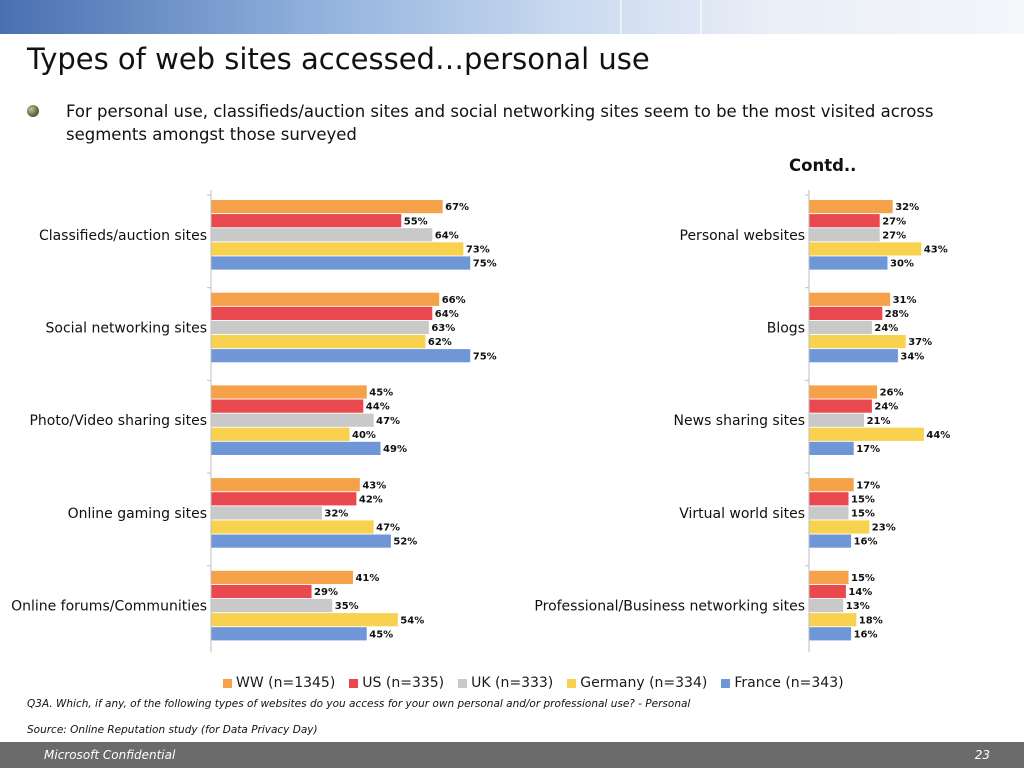  I want to click on legend-label: US (n=335), so click(403, 683).